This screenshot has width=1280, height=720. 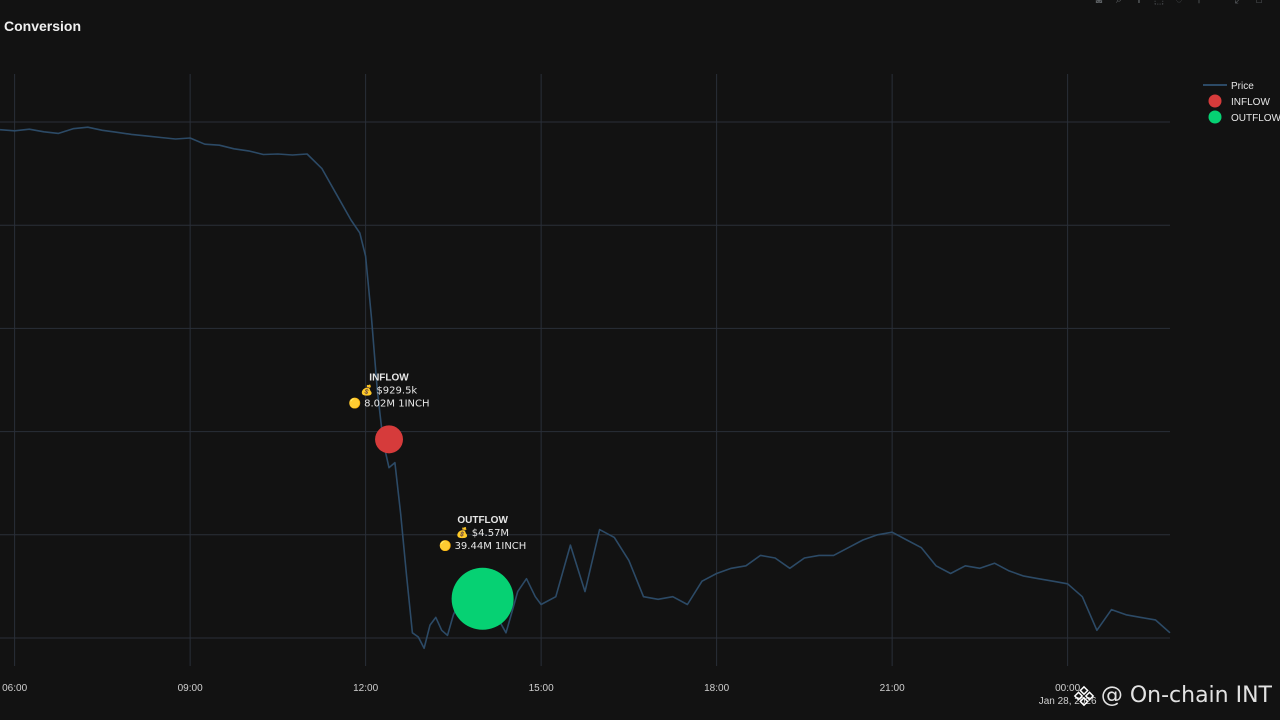 I want to click on watermark: @ On-chain INT, so click(x=1172, y=695).